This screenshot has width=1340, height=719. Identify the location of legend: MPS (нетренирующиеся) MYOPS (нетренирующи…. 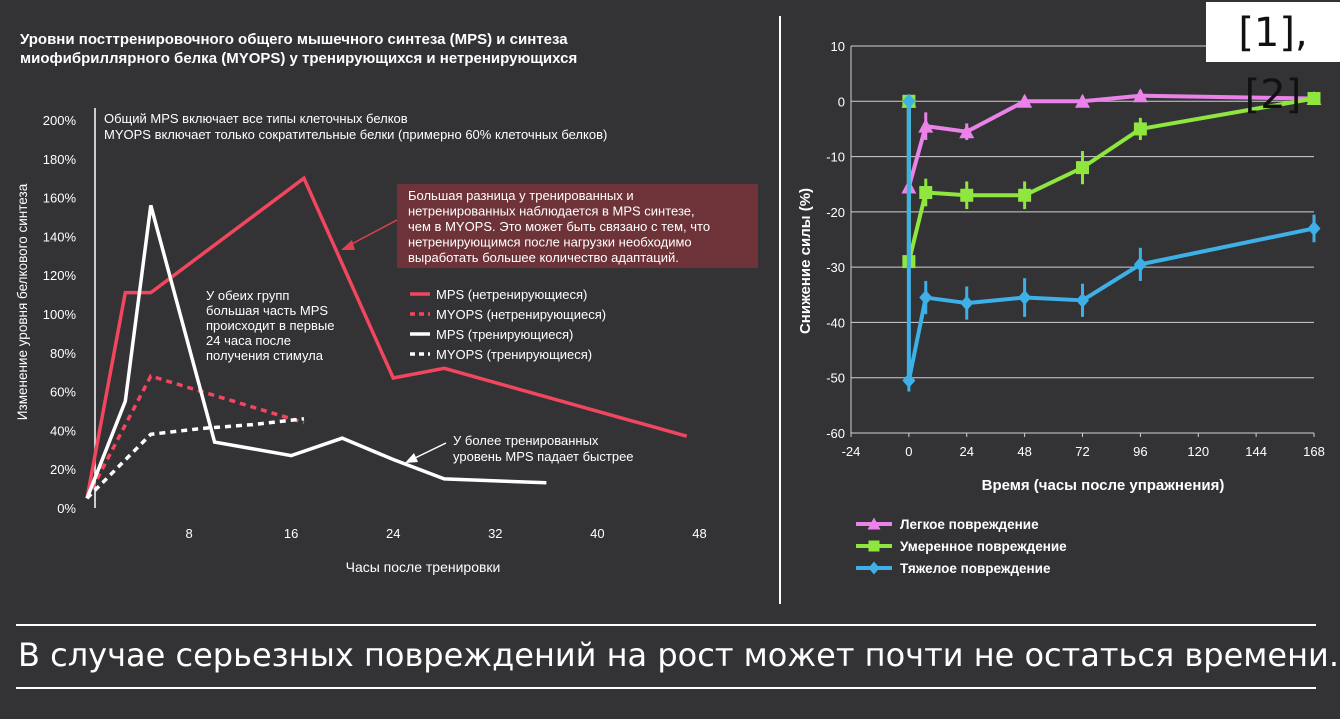
(508, 324).